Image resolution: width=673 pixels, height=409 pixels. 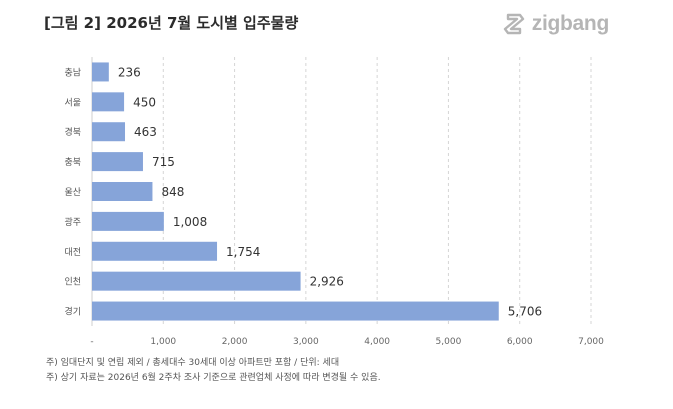 I want to click on brand-name: zigbang, so click(x=570, y=23).